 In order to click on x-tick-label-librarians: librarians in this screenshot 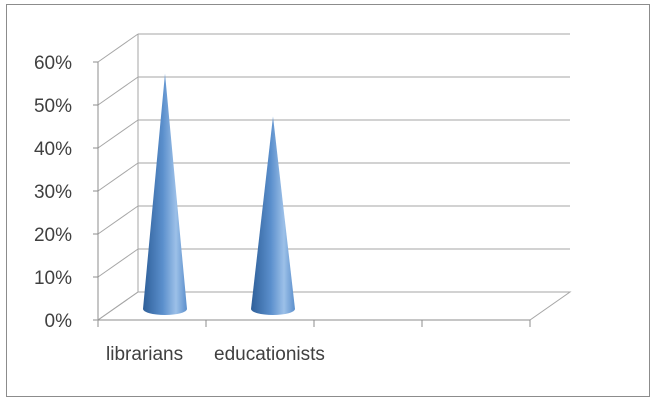, I will do `click(144, 354)`.